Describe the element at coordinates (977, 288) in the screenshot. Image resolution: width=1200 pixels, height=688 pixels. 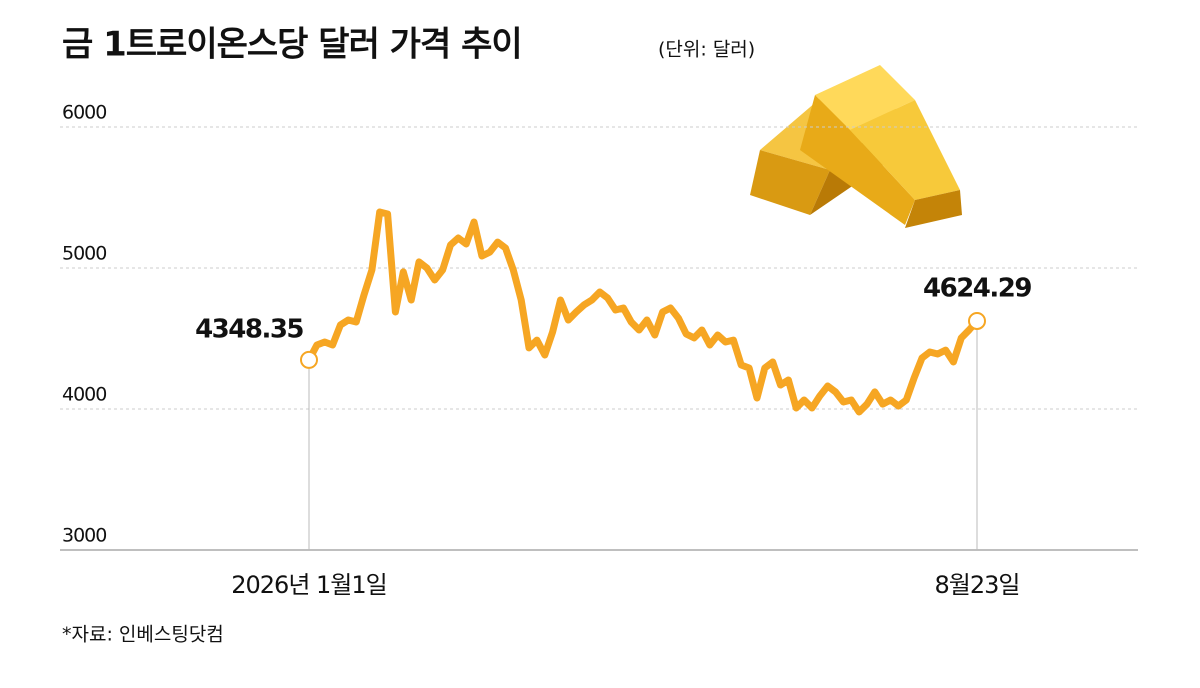
I see `value-label: 4624.29` at that location.